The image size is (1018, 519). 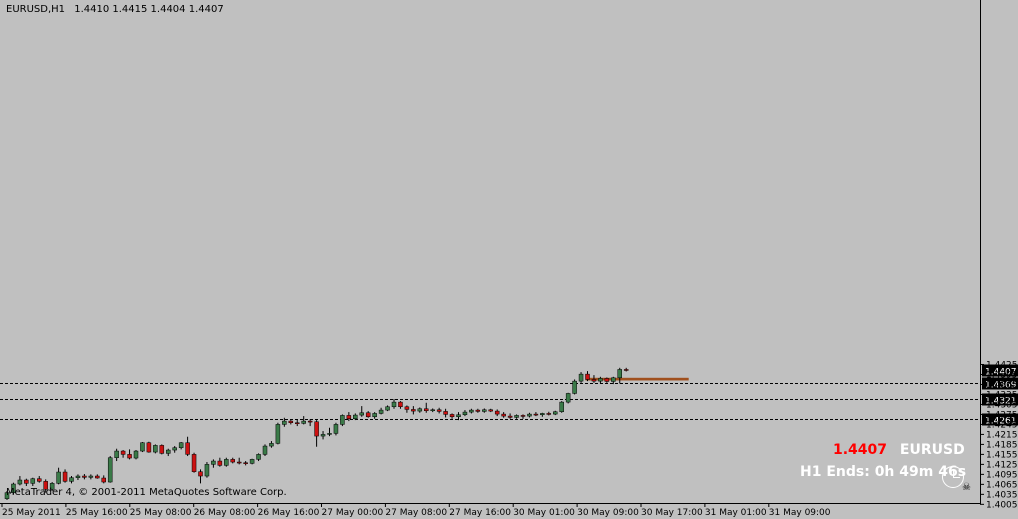 I want to click on resistance-zone, so click(x=637, y=379).